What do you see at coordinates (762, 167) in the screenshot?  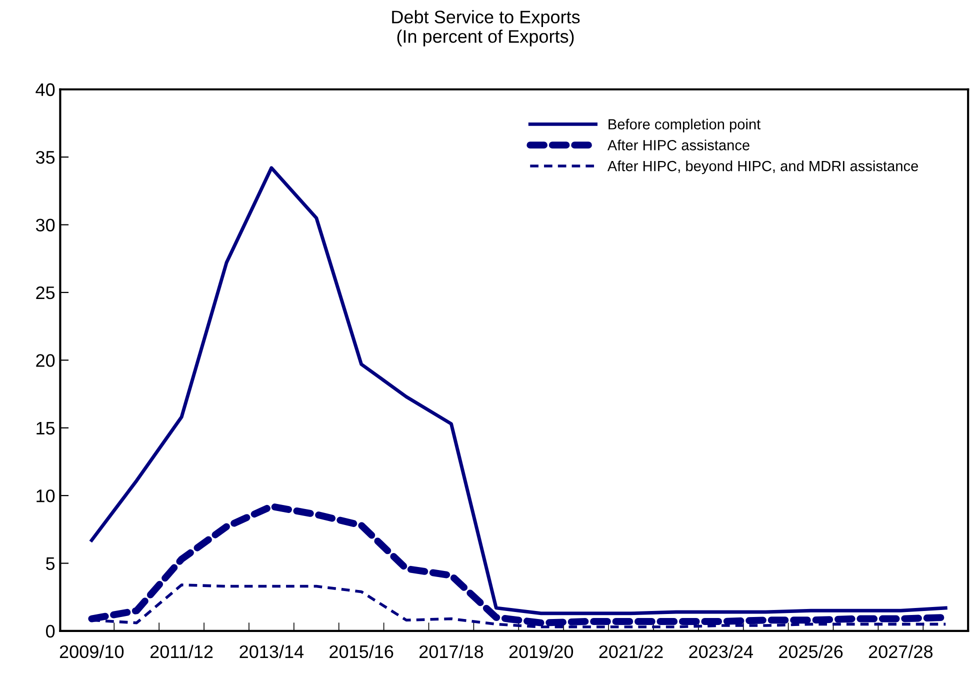 I see `legend-label: After HIPC, beyond HIPC, and MDRI assistance` at bounding box center [762, 167].